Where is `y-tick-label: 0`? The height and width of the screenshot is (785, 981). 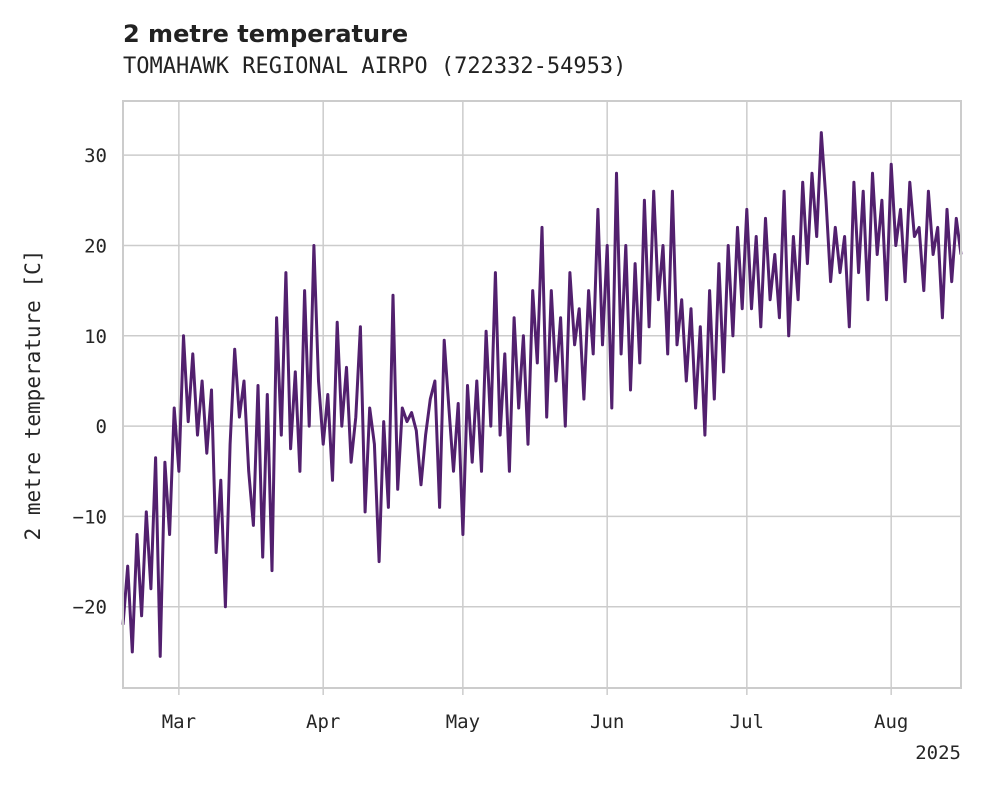
y-tick-label: 0 is located at coordinates (101, 427).